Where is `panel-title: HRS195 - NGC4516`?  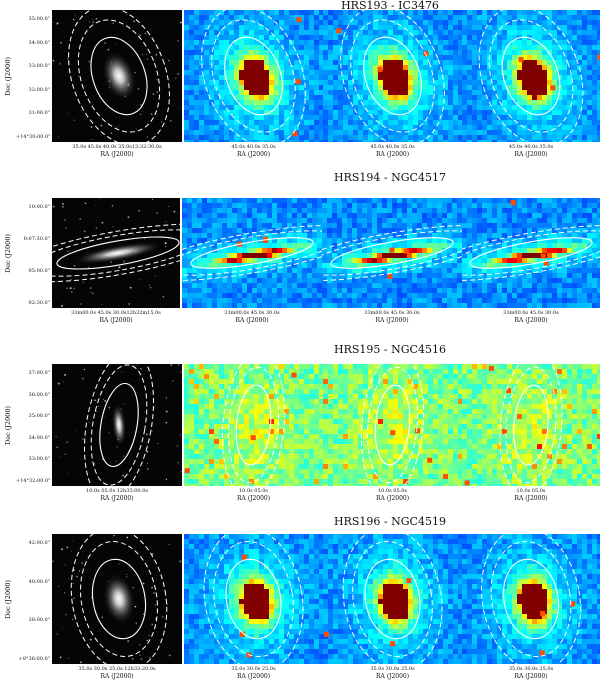 panel-title: HRS195 - NGC4516 is located at coordinates (390, 349).